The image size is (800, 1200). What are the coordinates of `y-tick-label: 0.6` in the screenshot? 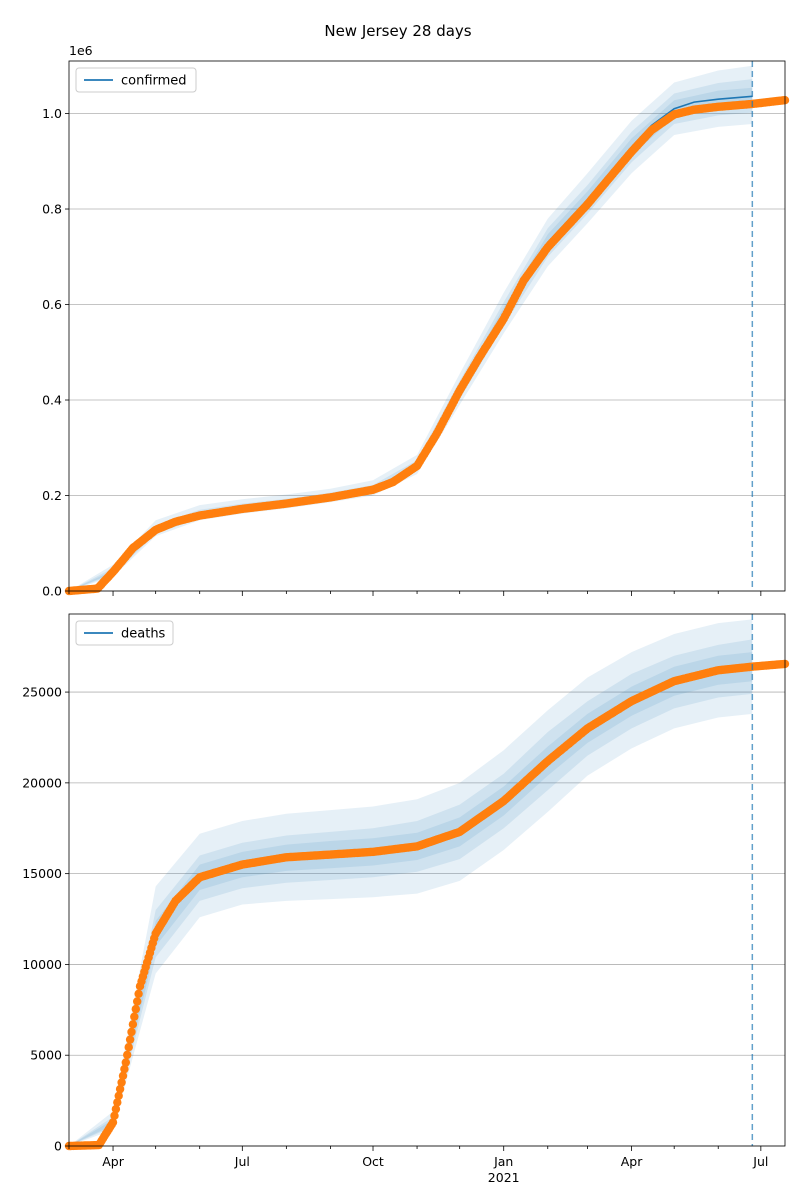 It's located at (52, 304).